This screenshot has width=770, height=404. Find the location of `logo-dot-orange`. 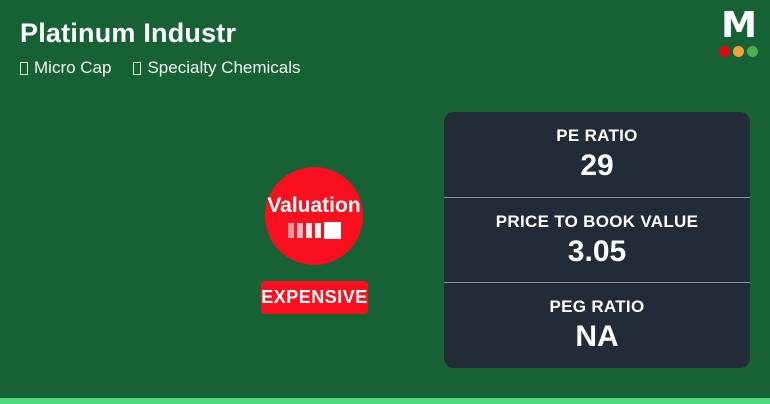

logo-dot-orange is located at coordinates (738, 51).